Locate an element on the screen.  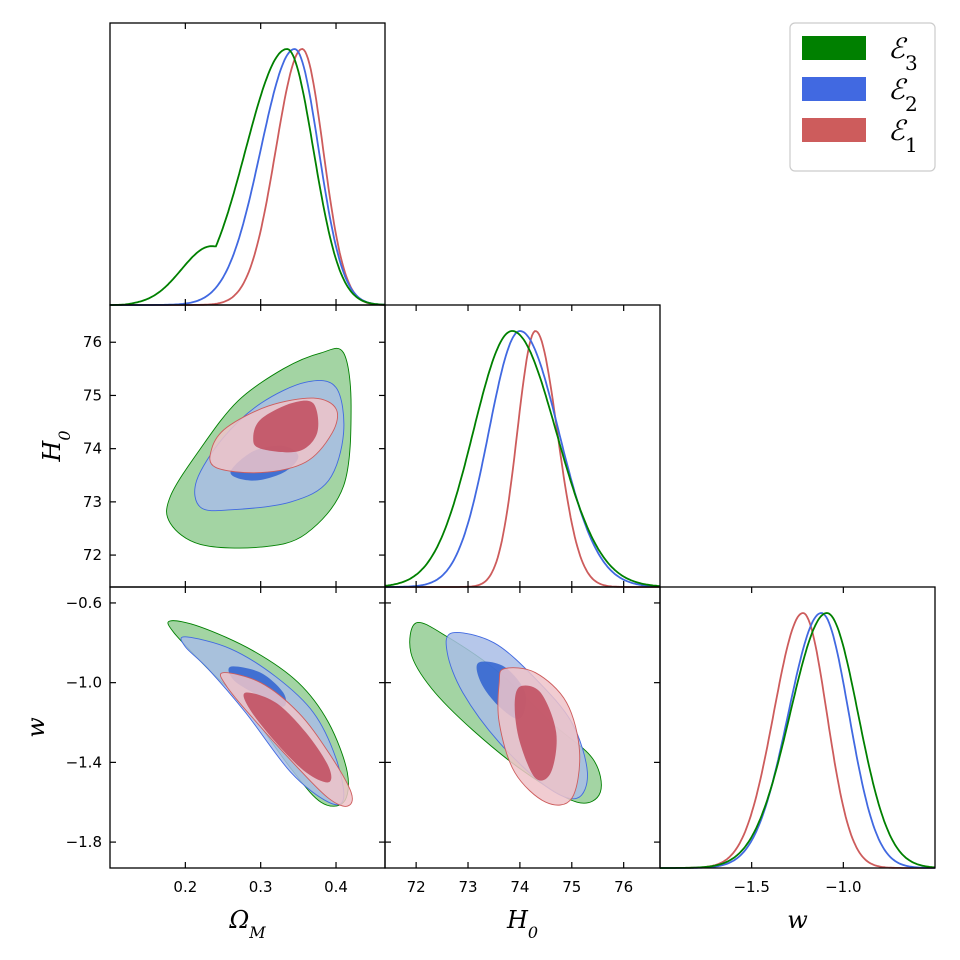
marginal-curve-E3-H0 is located at coordinates (522, 458).